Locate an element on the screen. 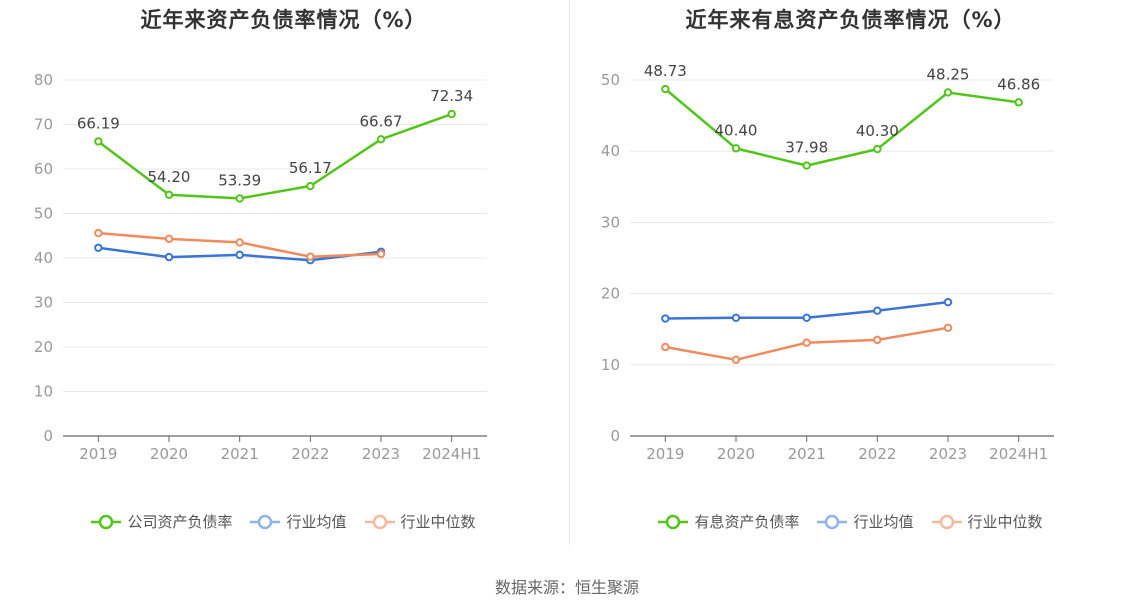  y-tick-label: 80 is located at coordinates (43, 80).